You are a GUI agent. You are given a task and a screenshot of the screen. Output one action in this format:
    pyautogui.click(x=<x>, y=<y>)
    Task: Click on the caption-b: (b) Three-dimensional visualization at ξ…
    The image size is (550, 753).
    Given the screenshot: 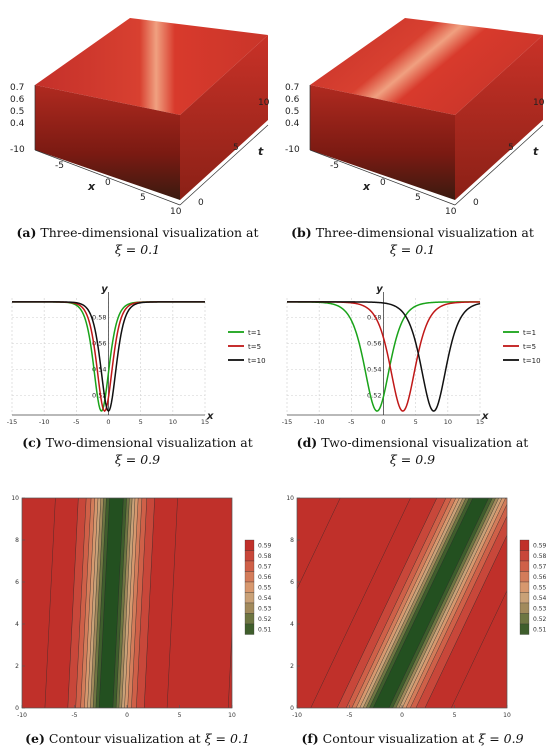 What is the action you would take?
    pyautogui.click(x=412, y=242)
    